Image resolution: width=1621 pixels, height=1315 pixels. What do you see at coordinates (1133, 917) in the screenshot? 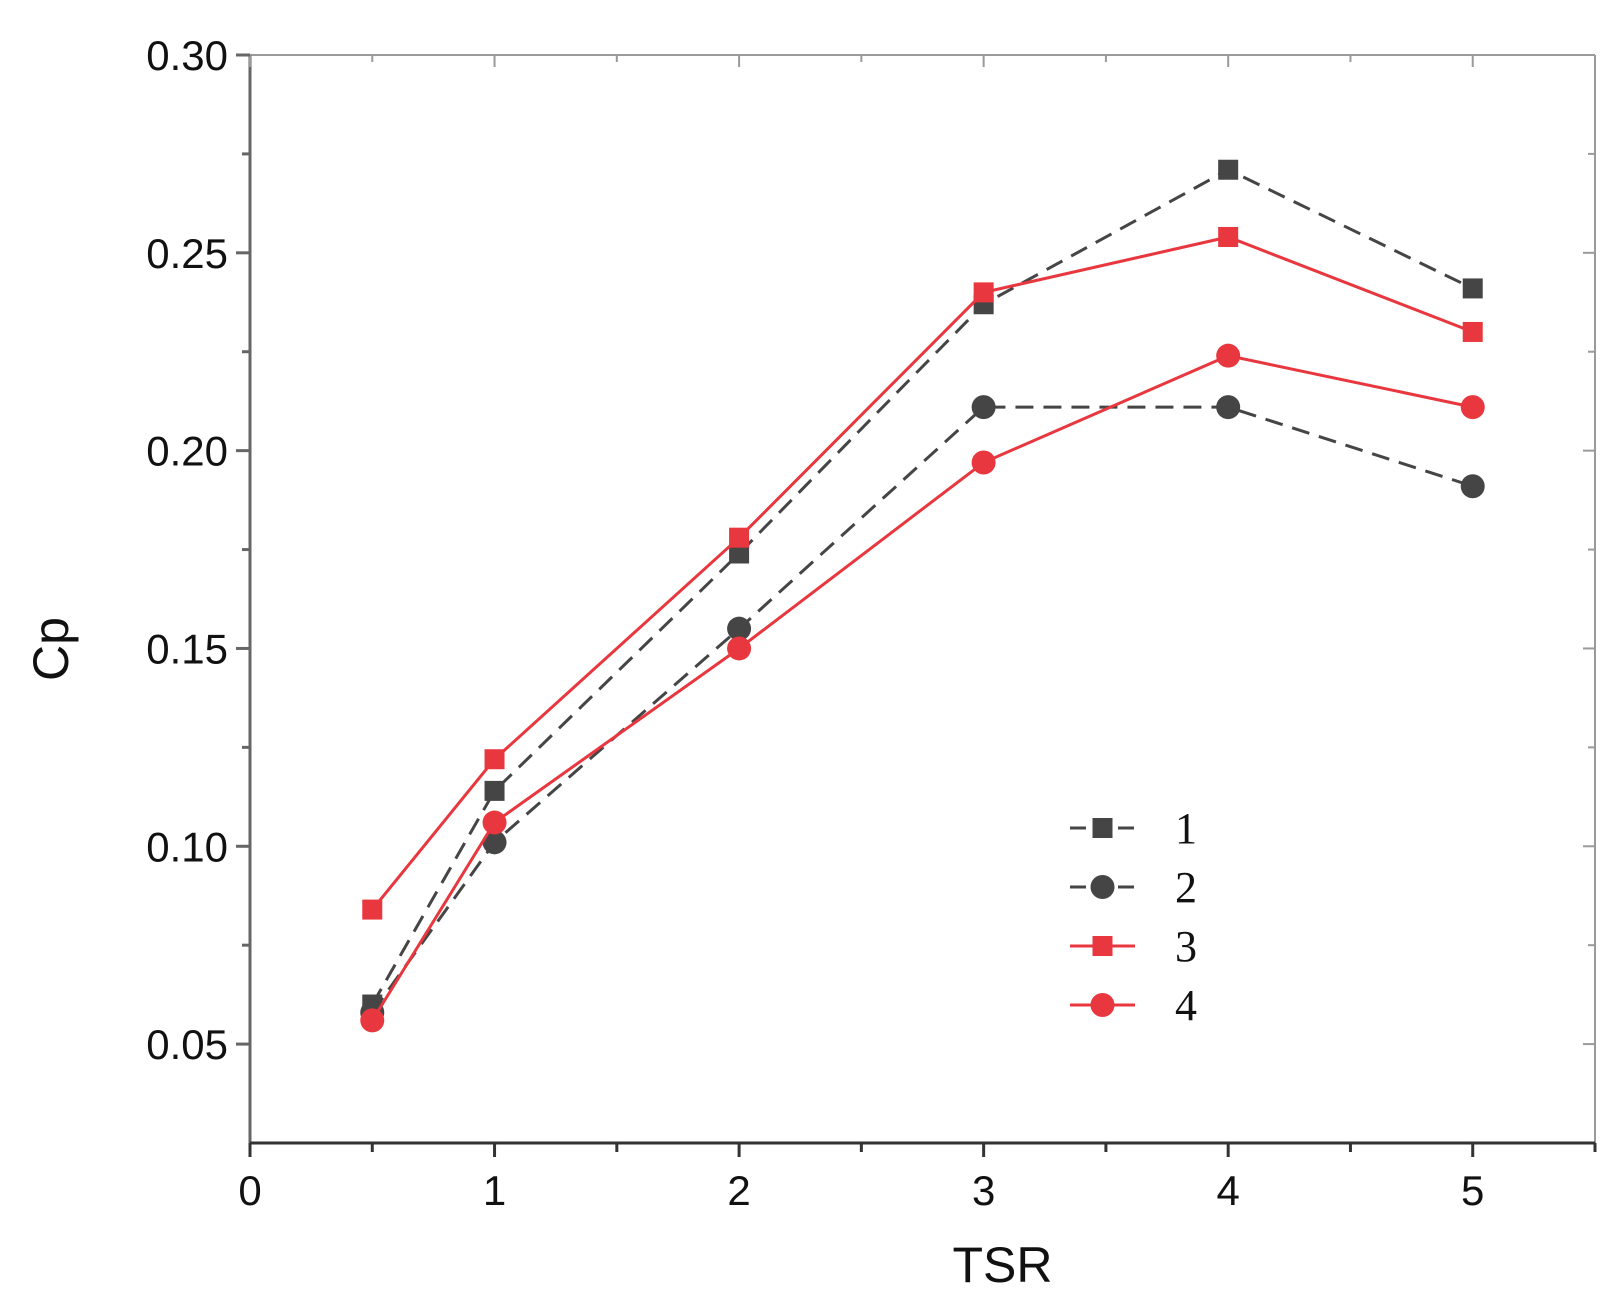
I see `legend: 1 2 3 4` at bounding box center [1133, 917].